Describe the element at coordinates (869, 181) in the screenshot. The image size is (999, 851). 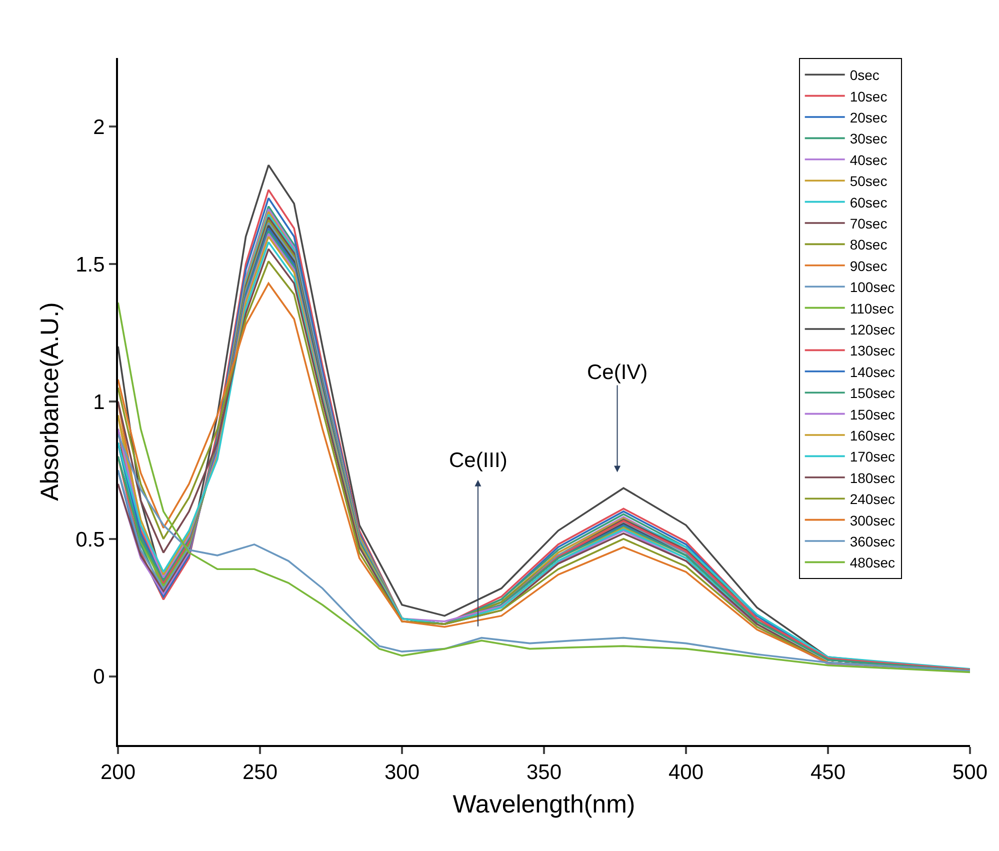
I see `legend-label: 50sec` at that location.